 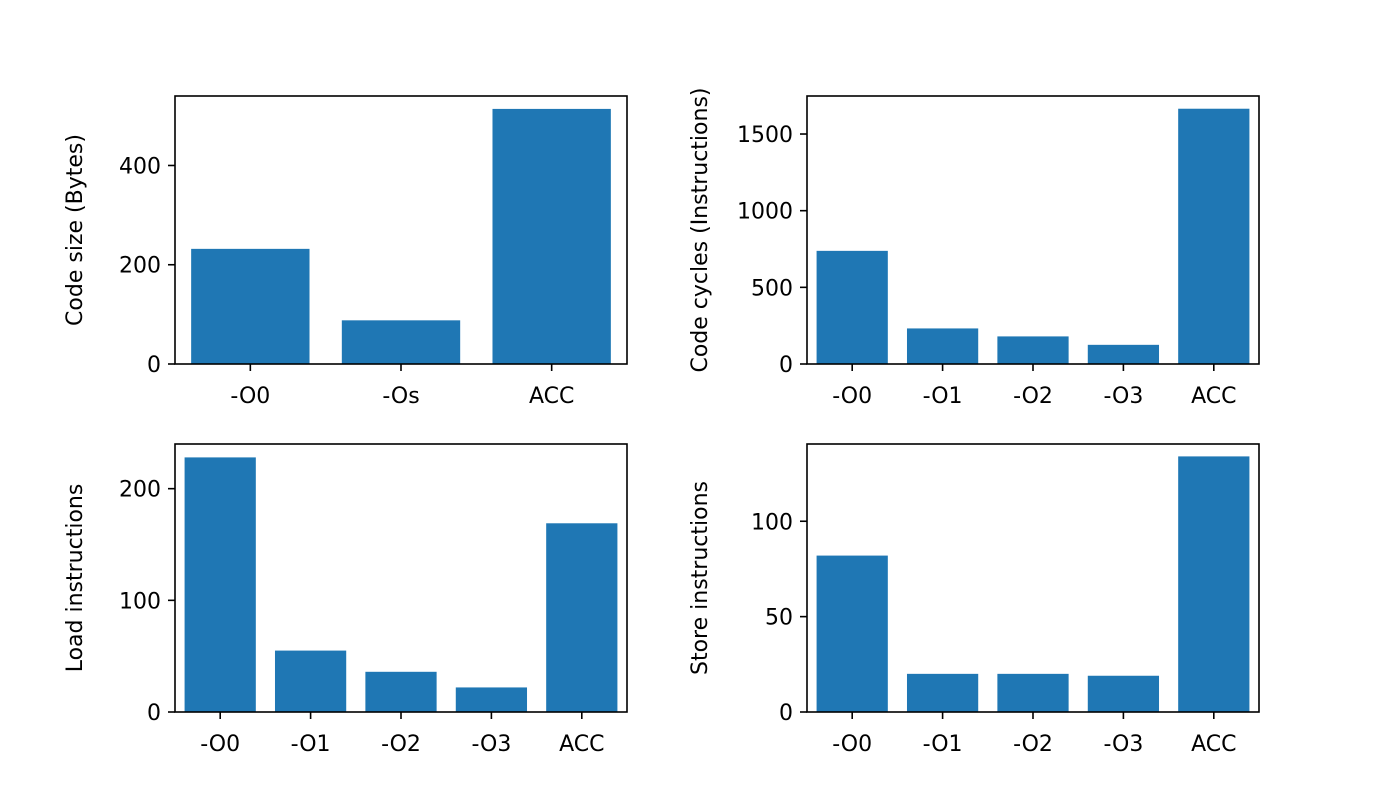 I want to click on x-tick-label-4-1: -O0, so click(x=852, y=744).